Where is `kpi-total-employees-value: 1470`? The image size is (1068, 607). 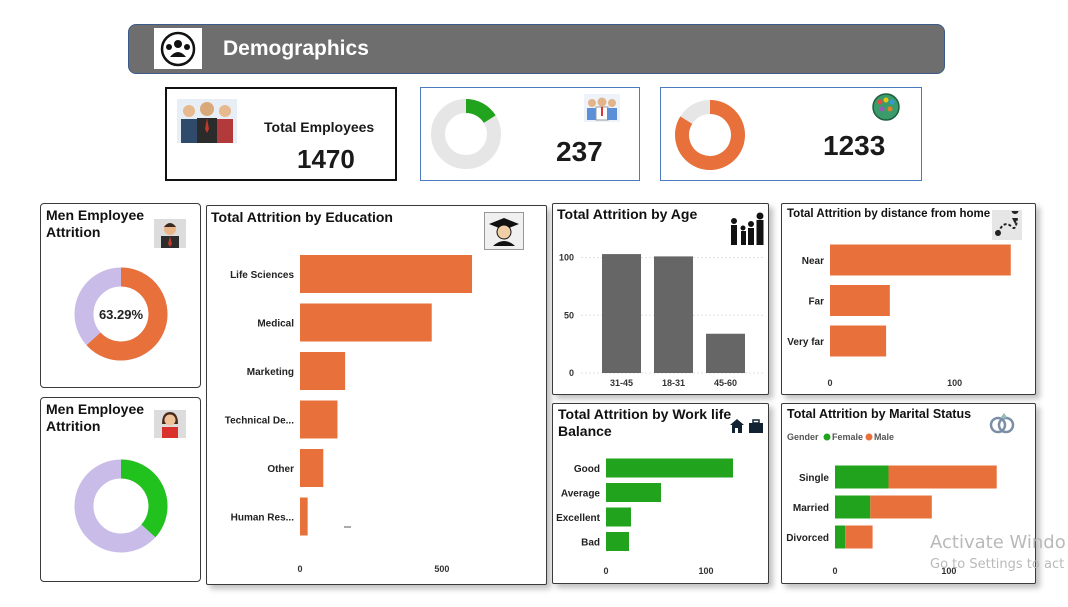
kpi-total-employees-value: 1470 is located at coordinates (326, 159).